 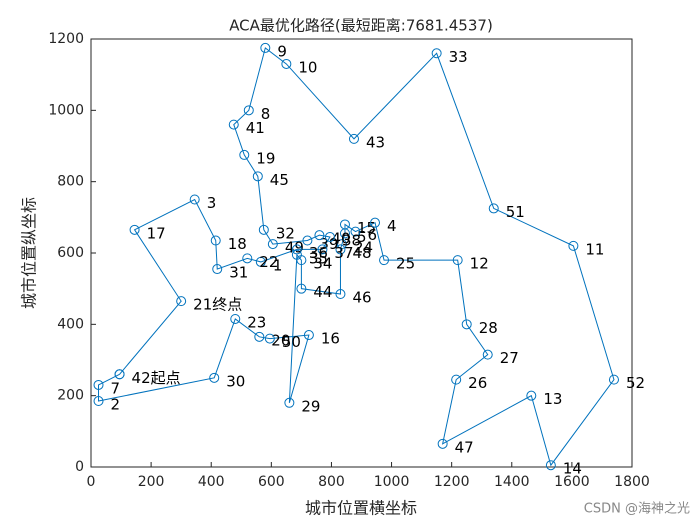 What do you see at coordinates (279, 180) in the screenshot?
I see `city-label: 45` at bounding box center [279, 180].